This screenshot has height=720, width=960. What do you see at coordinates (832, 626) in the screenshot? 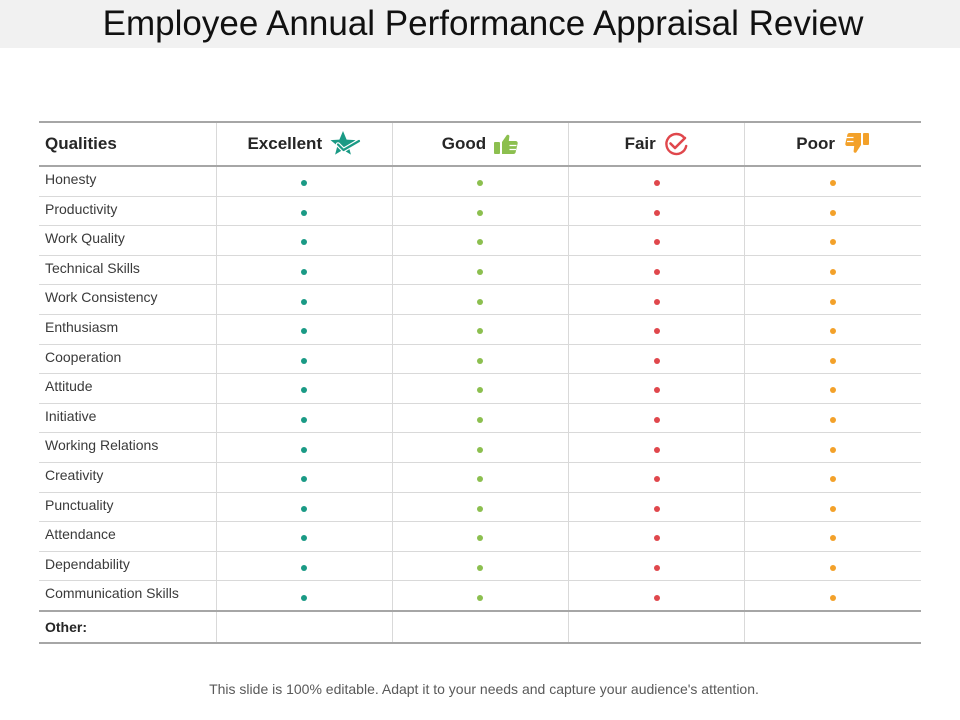
I see `other-poor-cell` at bounding box center [832, 626].